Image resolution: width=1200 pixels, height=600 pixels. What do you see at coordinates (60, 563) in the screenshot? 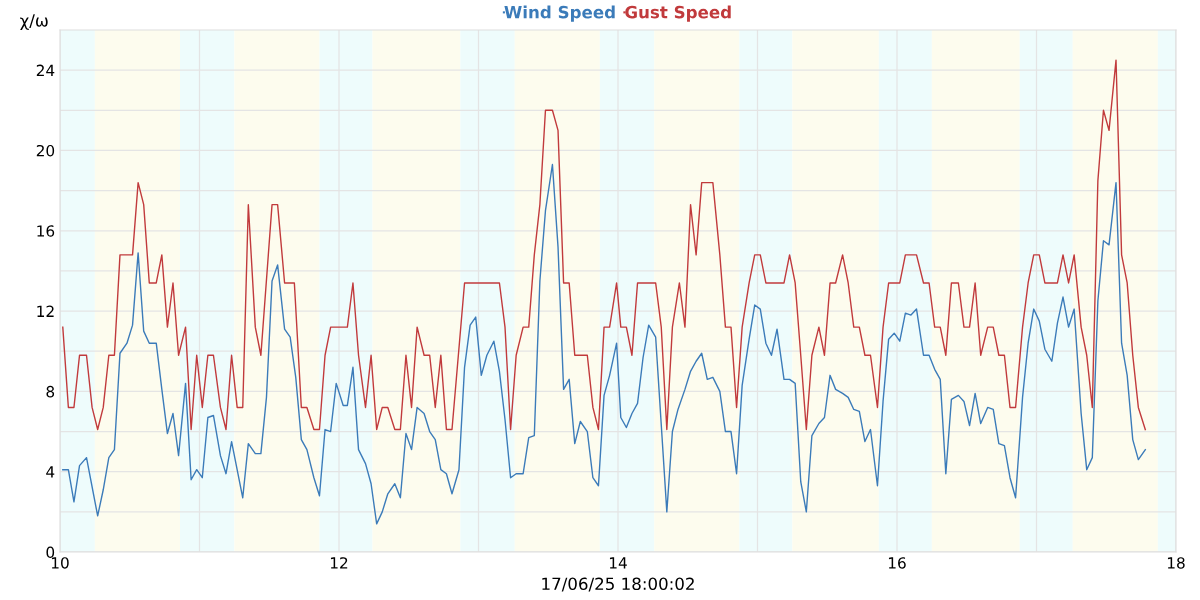
I see `x-tick-label: 10` at bounding box center [60, 563].